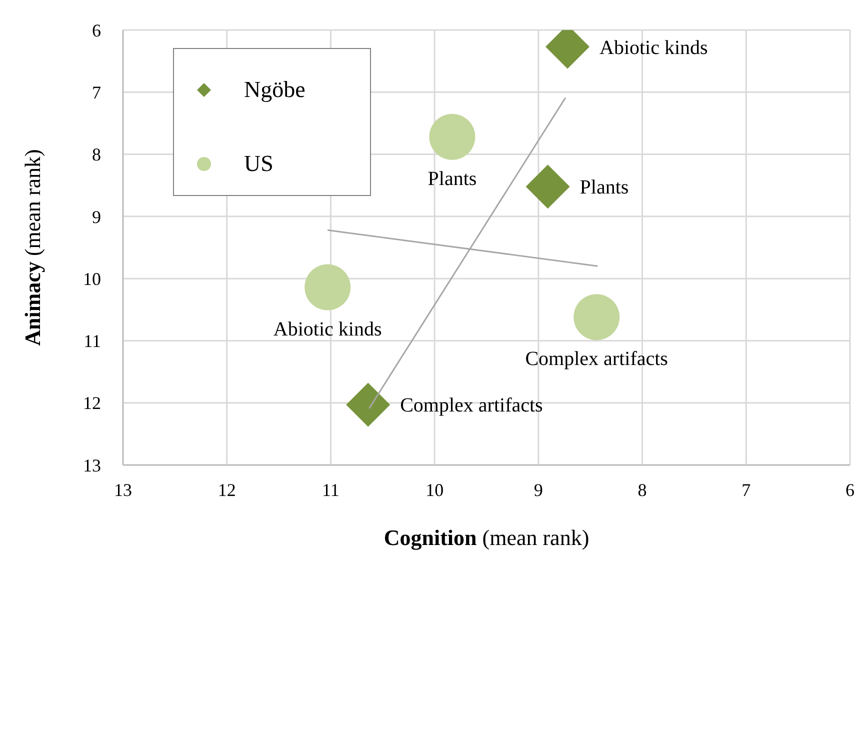 This screenshot has height=731, width=866. What do you see at coordinates (746, 490) in the screenshot?
I see `x-tick-label: 7` at bounding box center [746, 490].